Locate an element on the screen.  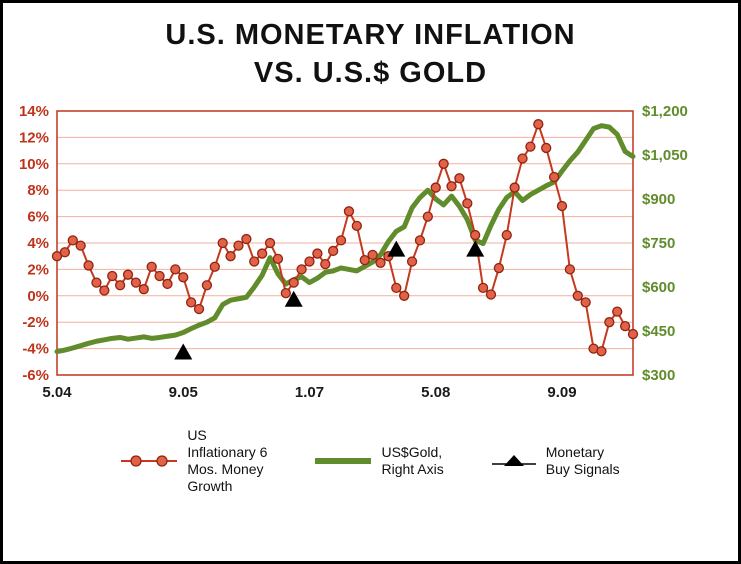
svg-text: -4% is located at coordinates (35, 349).